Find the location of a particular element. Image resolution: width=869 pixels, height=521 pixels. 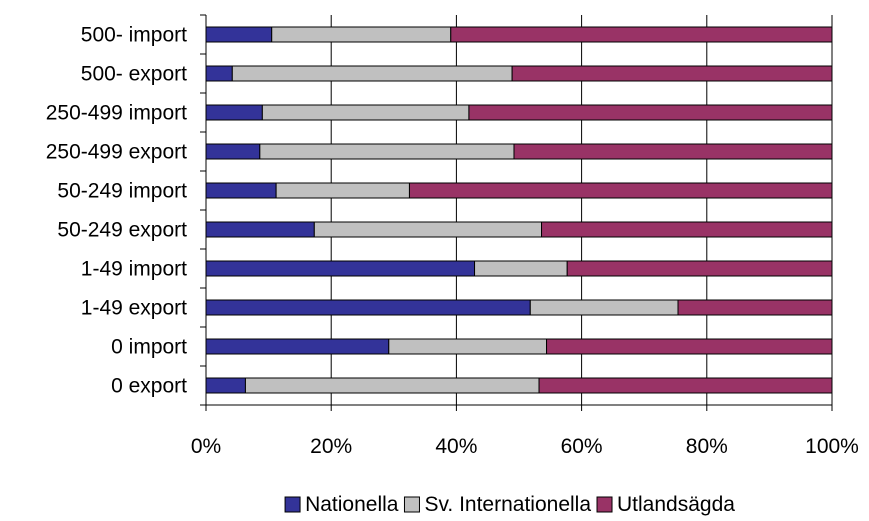

bar-0-import-nationella is located at coordinates (297, 346).